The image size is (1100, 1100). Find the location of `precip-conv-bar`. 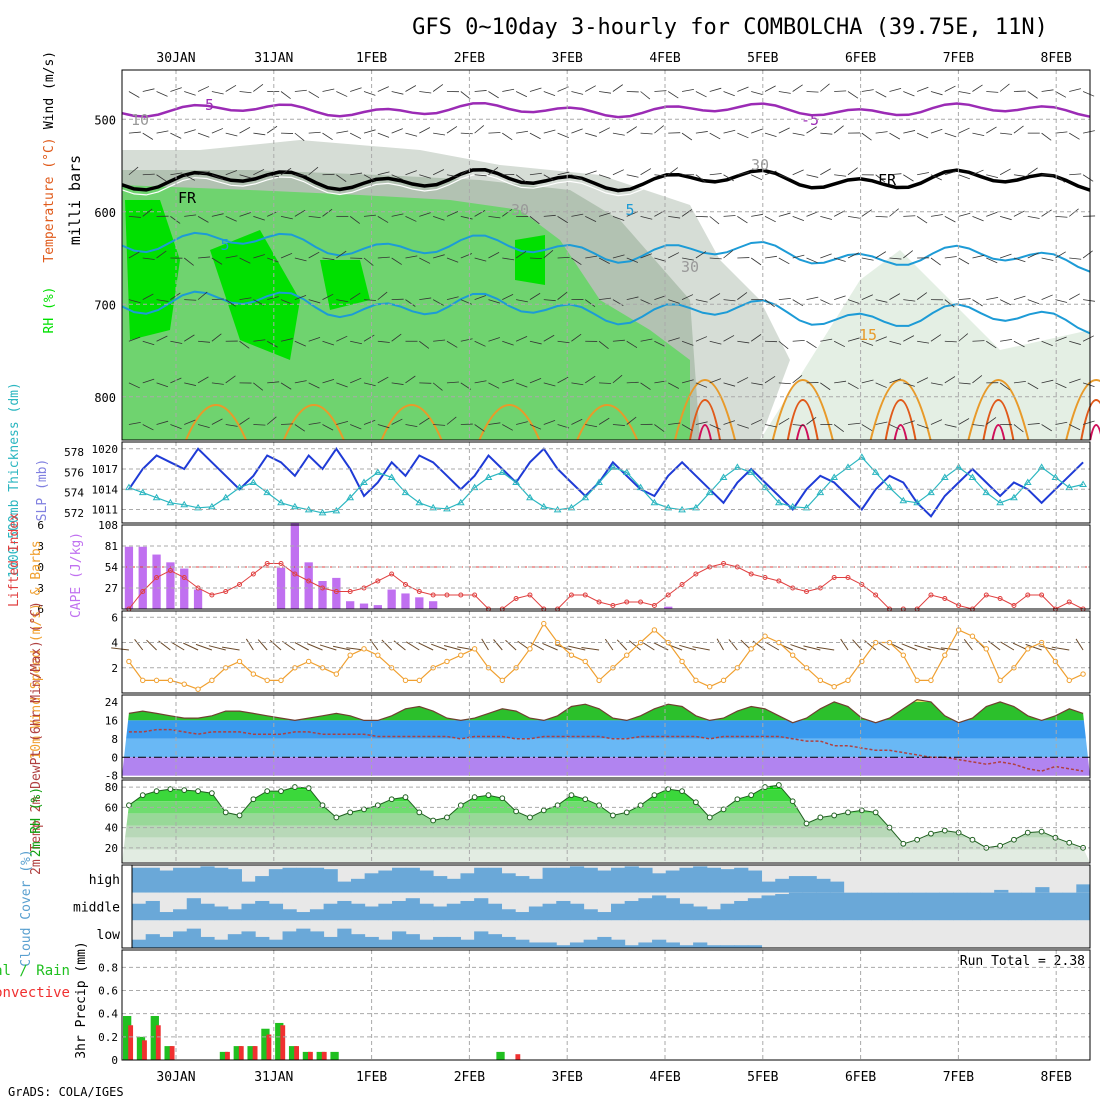

precip-conv-bar is located at coordinates (241, 1053).